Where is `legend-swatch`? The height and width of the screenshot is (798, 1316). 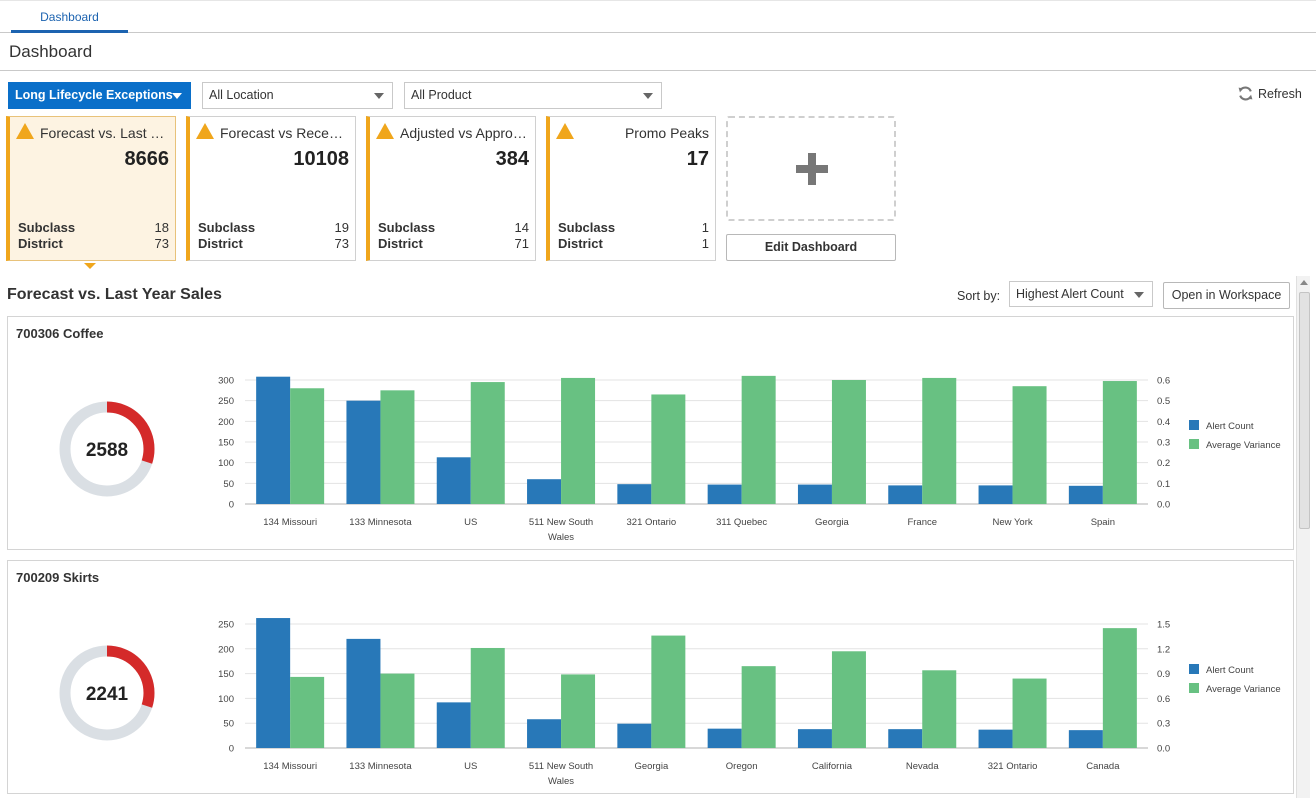 legend-swatch is located at coordinates (1194, 444).